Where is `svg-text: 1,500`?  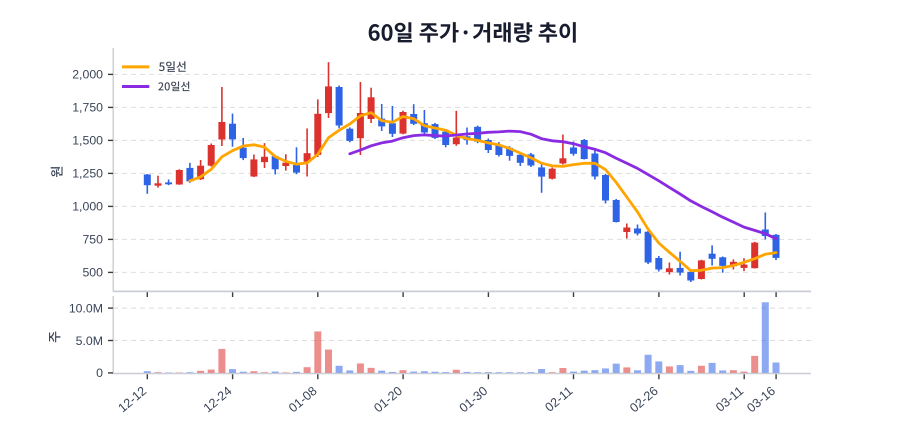 svg-text: 1,500 is located at coordinates (87, 141).